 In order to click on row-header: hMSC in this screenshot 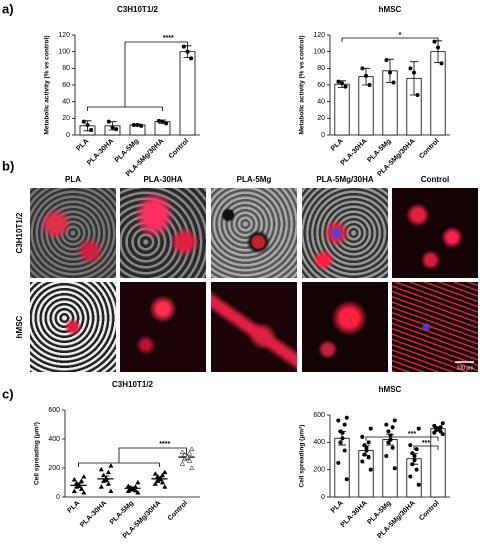, I will do `click(19, 326)`.